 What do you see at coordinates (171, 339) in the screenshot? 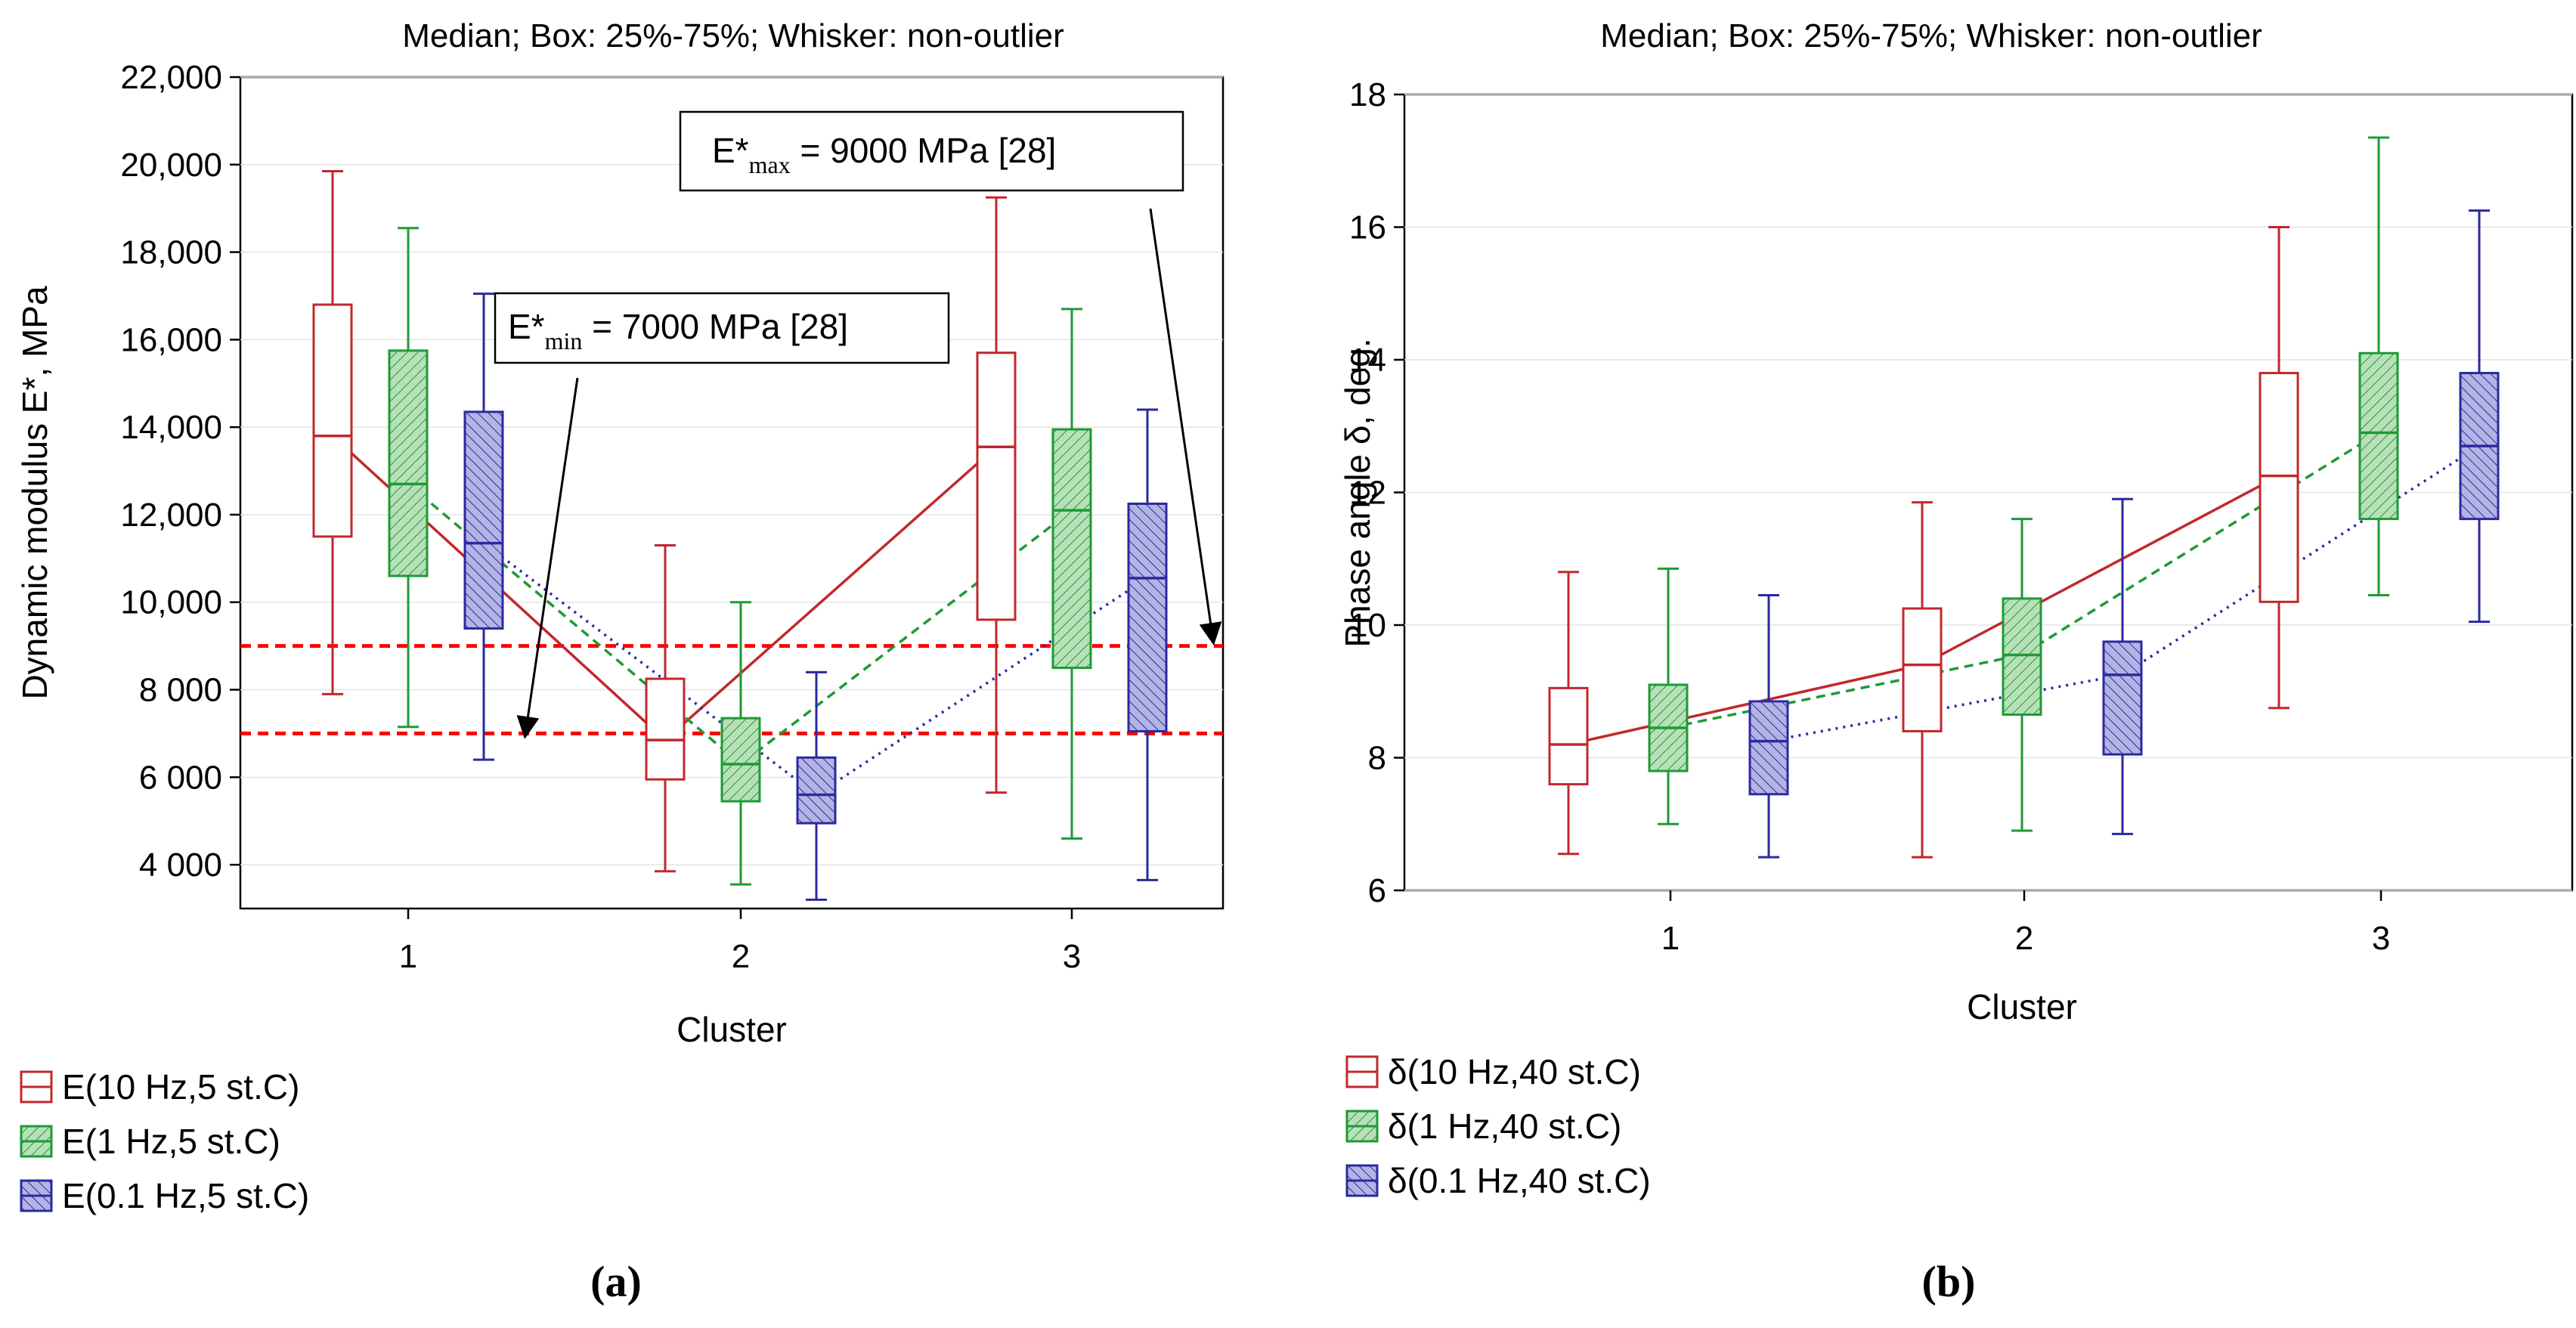
I see `y-tick-label: 16,000` at bounding box center [171, 339].